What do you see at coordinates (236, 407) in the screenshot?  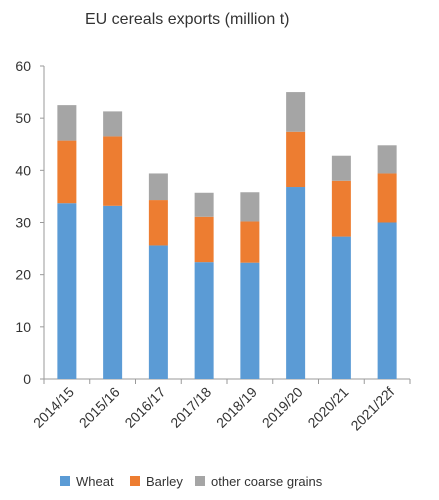 I see `x-tick-label: 2018/19` at bounding box center [236, 407].